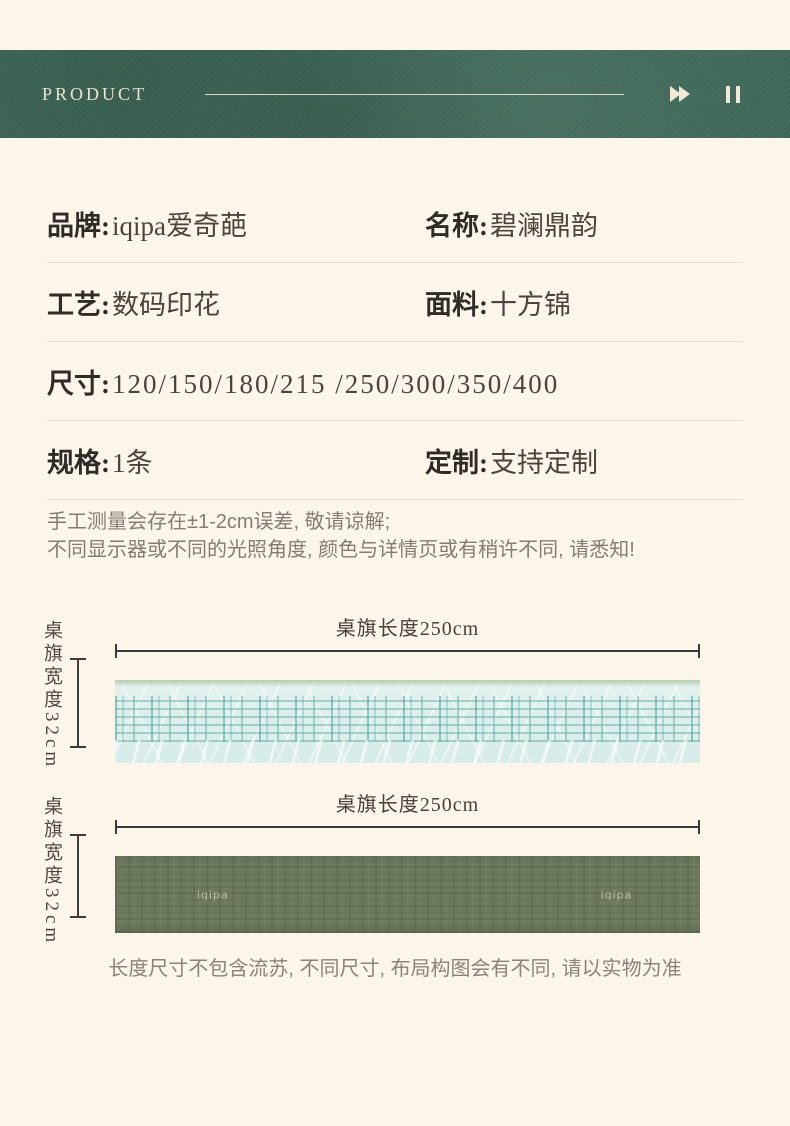 This screenshot has height=1126, width=790. I want to click on spec-custom-value: 支持定制, so click(544, 462).